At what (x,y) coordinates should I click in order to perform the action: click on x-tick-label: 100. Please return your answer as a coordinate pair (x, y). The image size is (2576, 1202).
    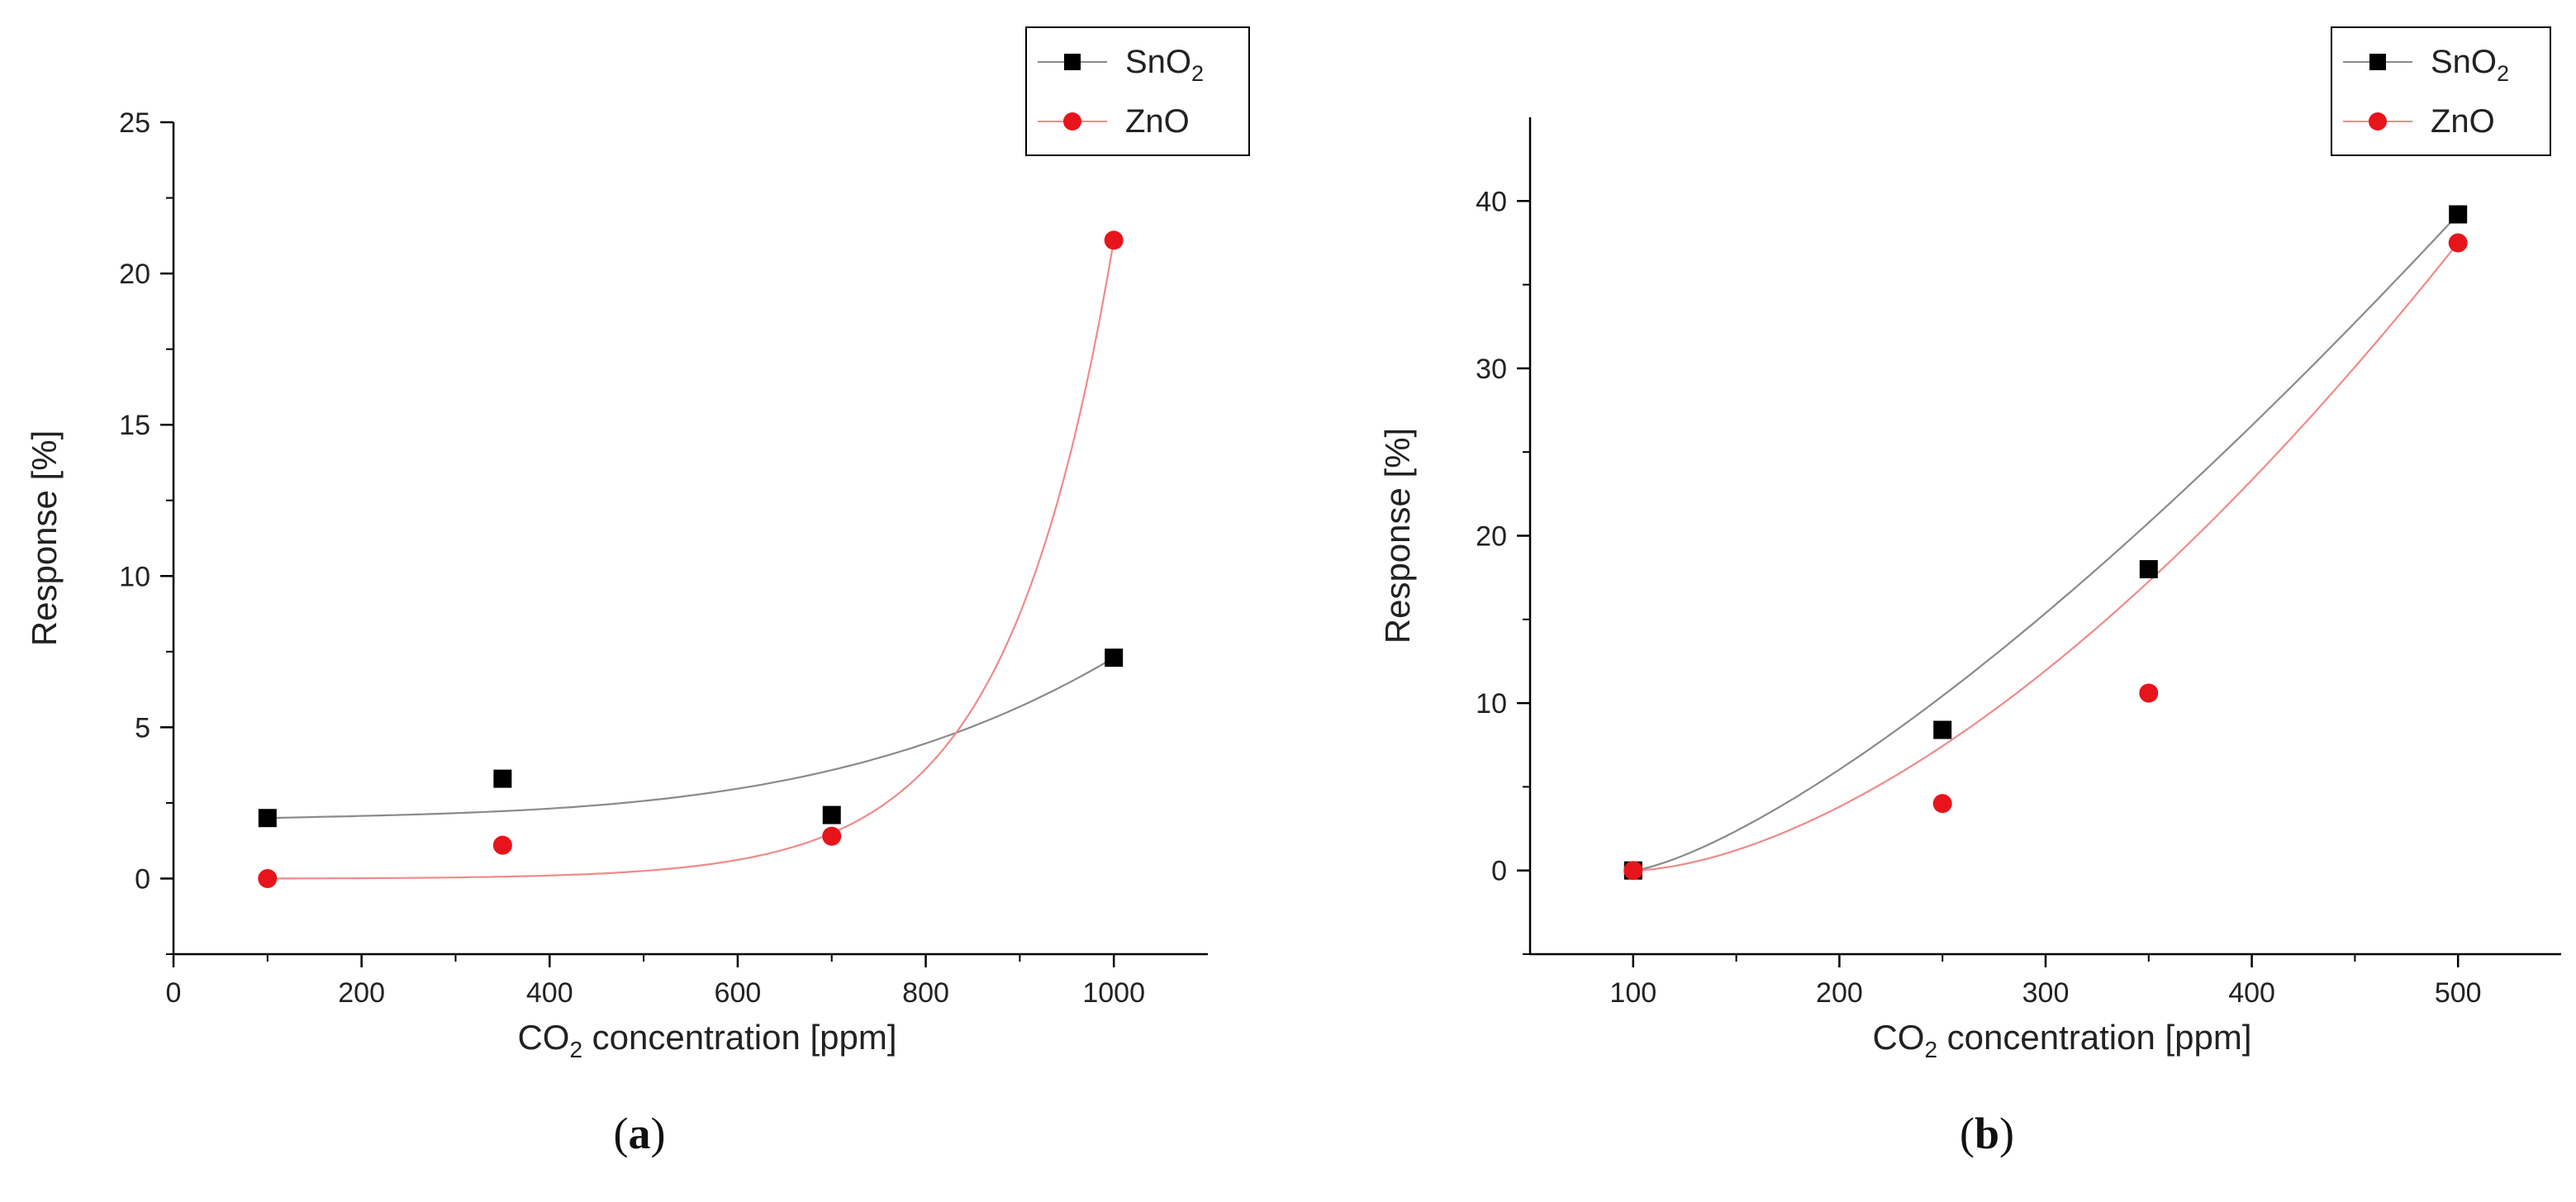
    Looking at the image, I should click on (1632, 993).